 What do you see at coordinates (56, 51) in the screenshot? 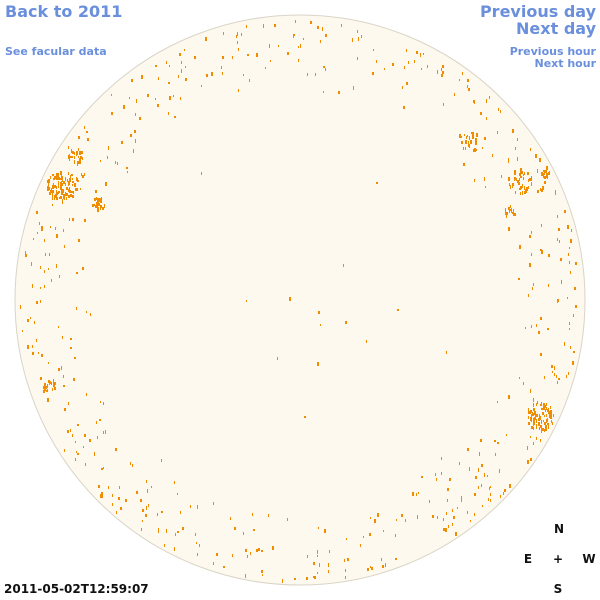
I see `see-facular-data-link: See facular data` at bounding box center [56, 51].